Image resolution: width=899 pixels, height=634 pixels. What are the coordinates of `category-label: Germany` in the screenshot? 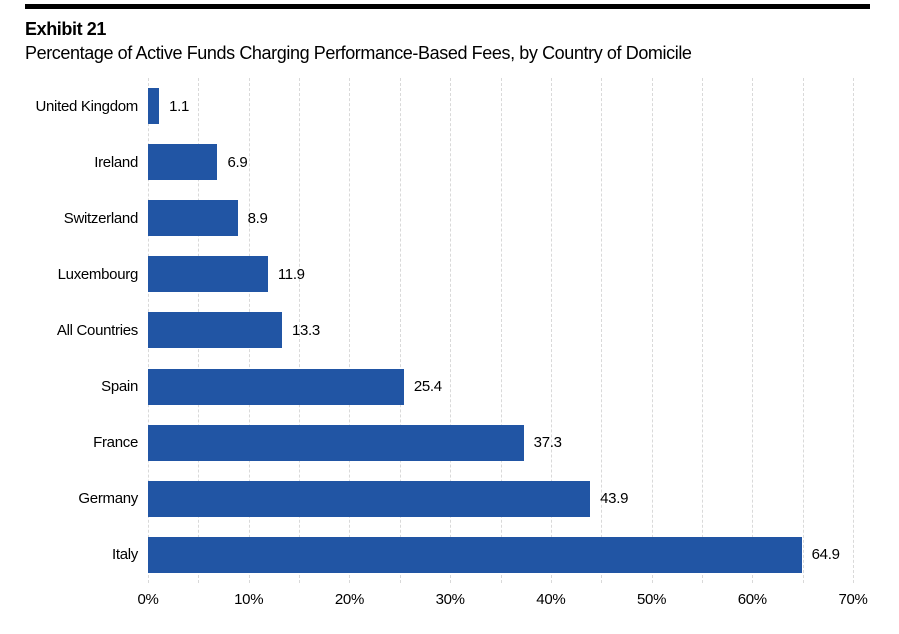 It's located at (108, 499).